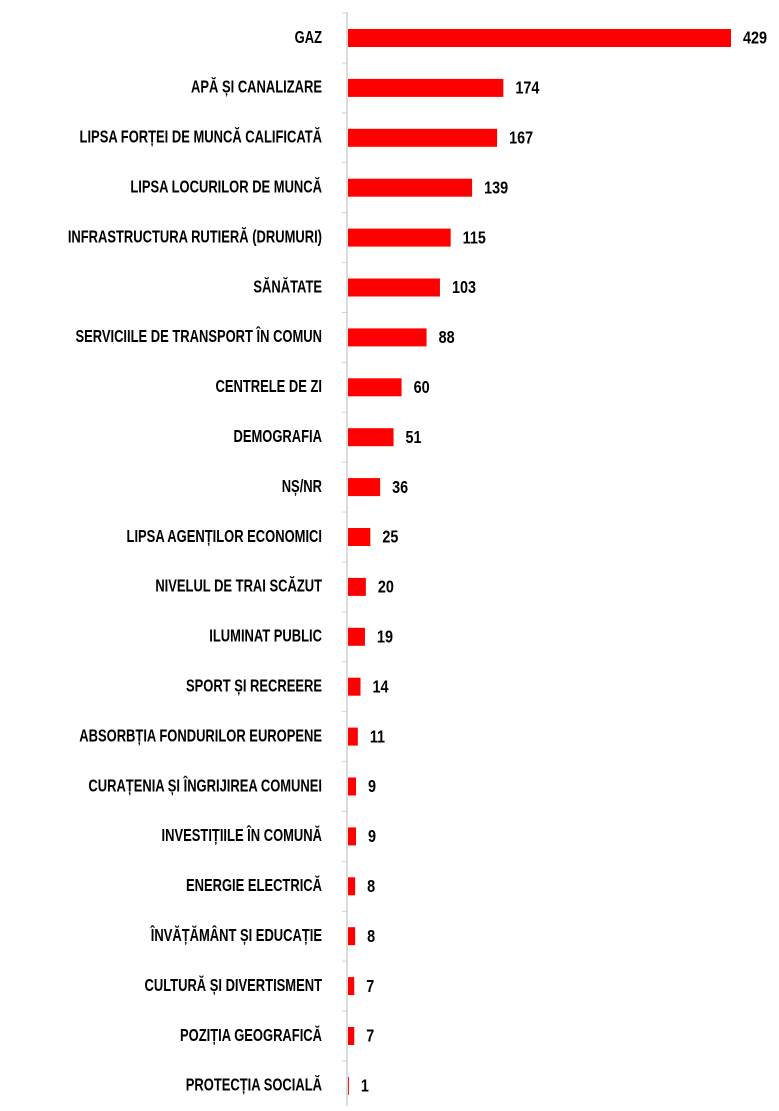 Image resolution: width=779 pixels, height=1111 pixels. Describe the element at coordinates (200, 736) in the screenshot. I see `category-label: ABSORBȚIA FONDURILOR EUROPENE` at that location.